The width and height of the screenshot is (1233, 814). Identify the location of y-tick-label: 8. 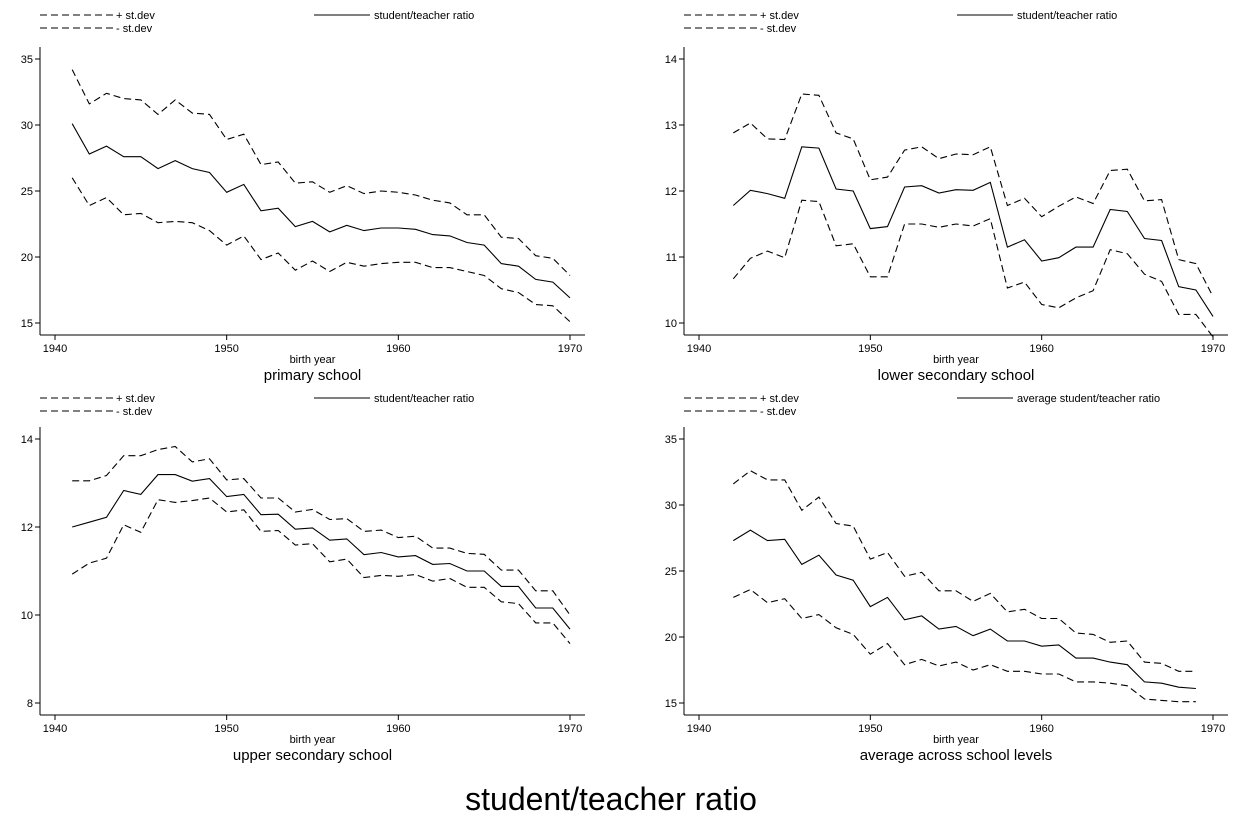
(30, 704).